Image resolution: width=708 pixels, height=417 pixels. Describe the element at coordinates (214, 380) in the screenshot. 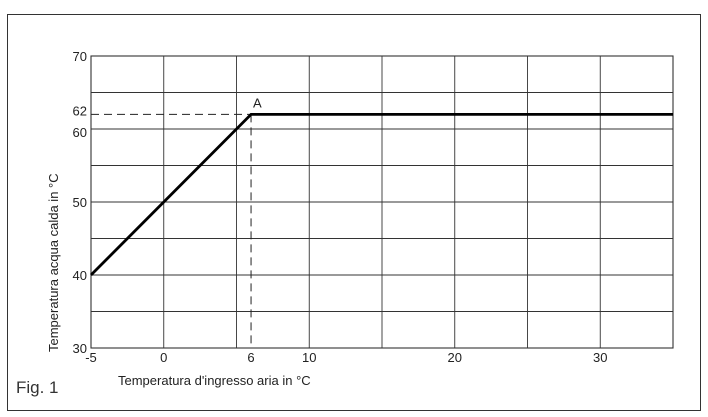

I see `x-axis-label: Temperatura d'ingresso aria in °C` at that location.